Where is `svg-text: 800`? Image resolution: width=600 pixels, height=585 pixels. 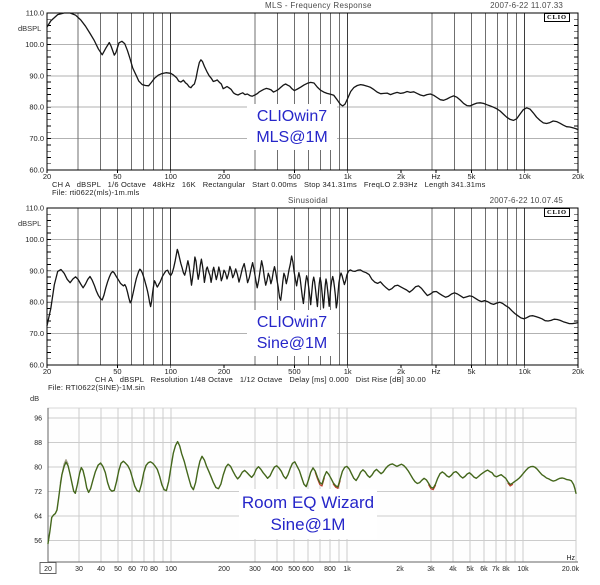 svg-text: 800 is located at coordinates (330, 569).